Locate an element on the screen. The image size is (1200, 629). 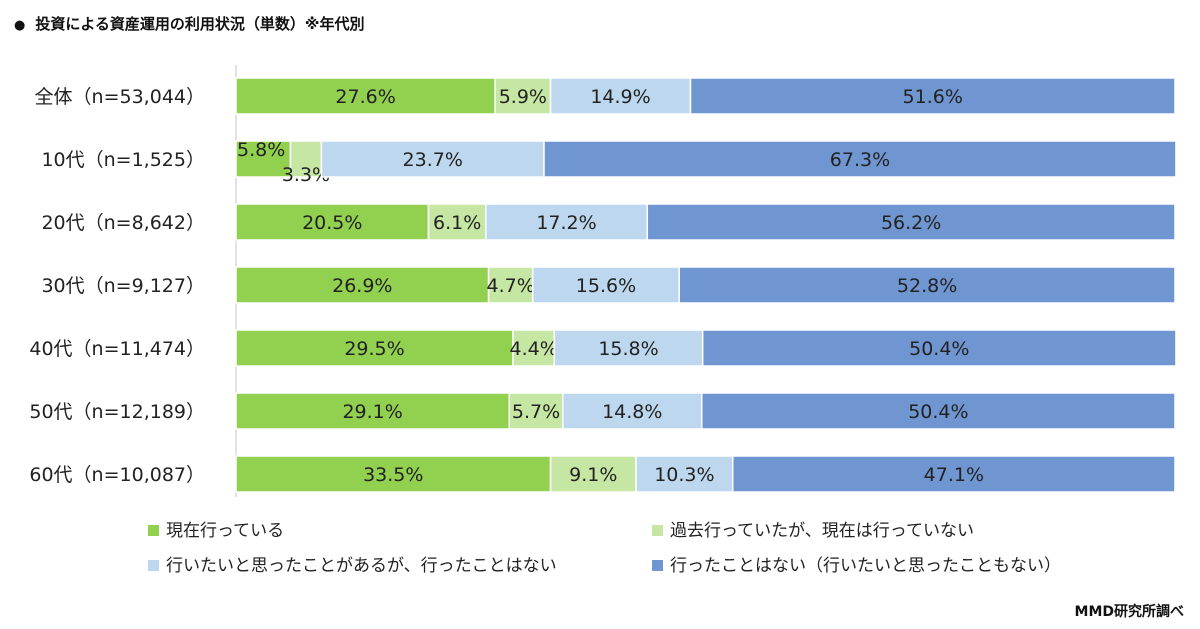
data-label: 14.8% is located at coordinates (632, 412).